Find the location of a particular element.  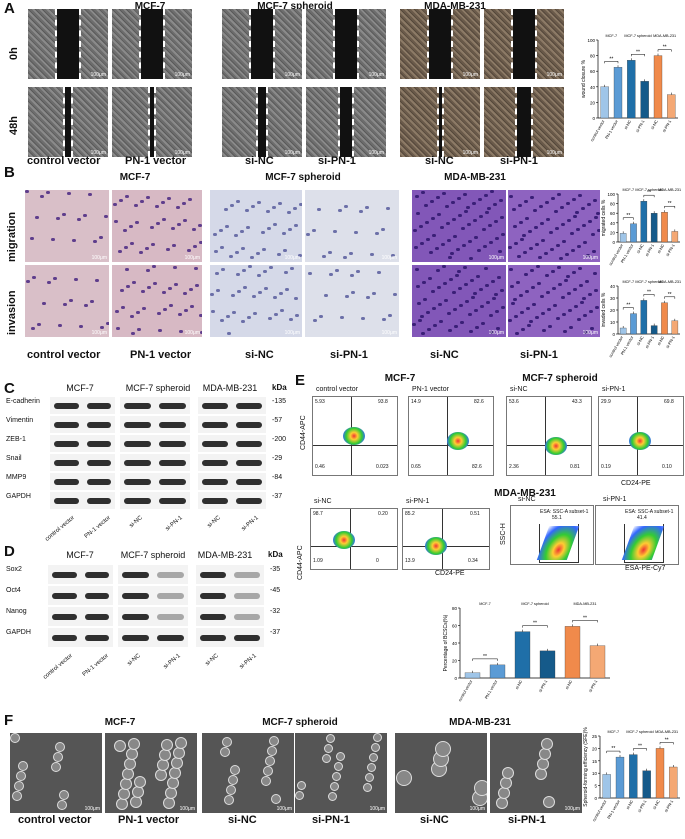

title-f-mda: MDA-MB-231 is located at coordinates (480, 722).